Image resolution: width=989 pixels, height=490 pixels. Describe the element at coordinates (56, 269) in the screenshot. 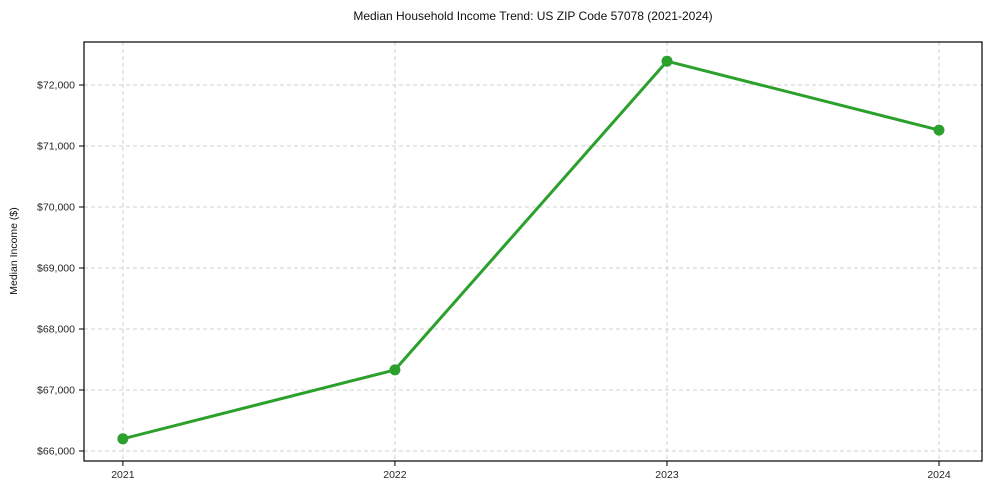

I see `y-tick-label: $69,000` at that location.